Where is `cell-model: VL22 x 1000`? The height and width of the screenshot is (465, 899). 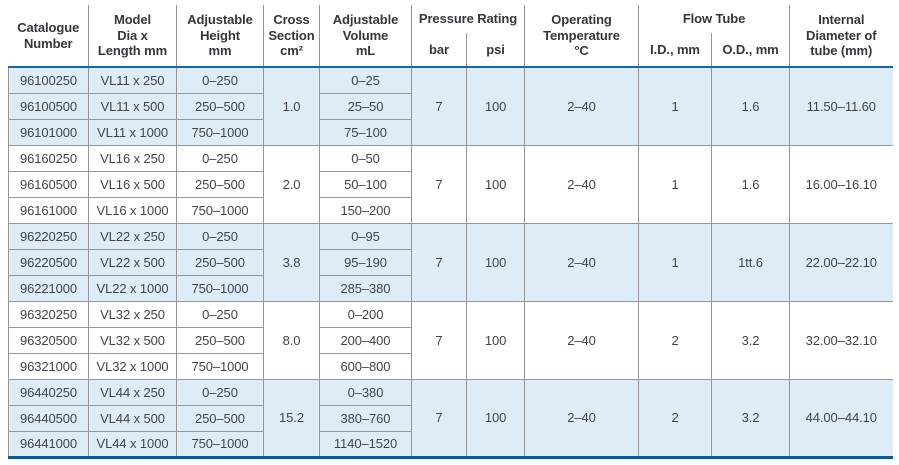
cell-model: VL22 x 1000 is located at coordinates (132, 287).